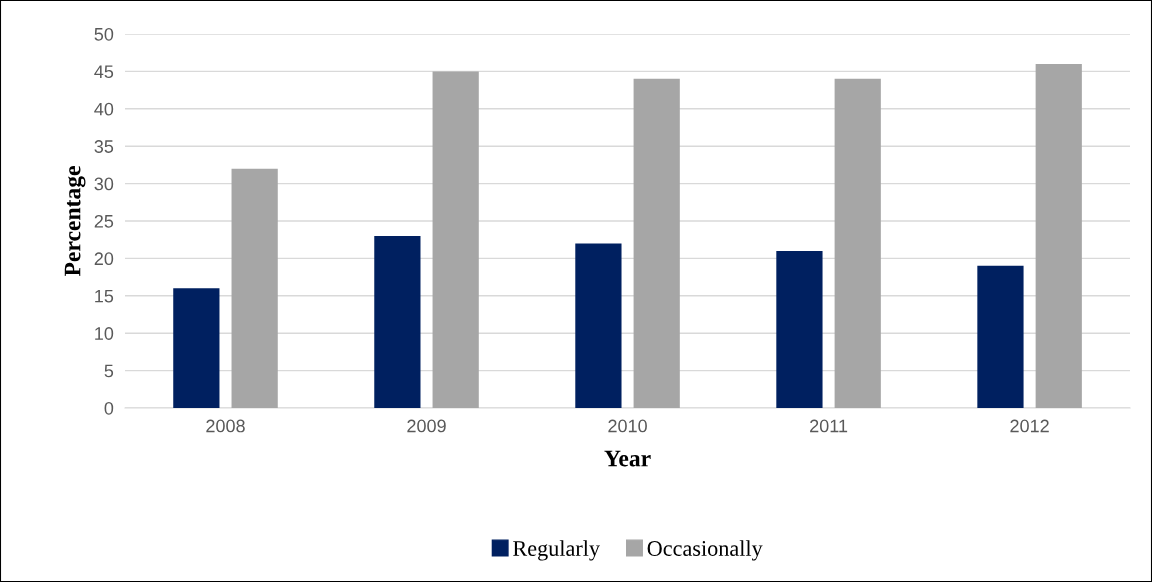 Image resolution: width=1152 pixels, height=582 pixels. I want to click on y-tick-label: 35, so click(104, 146).